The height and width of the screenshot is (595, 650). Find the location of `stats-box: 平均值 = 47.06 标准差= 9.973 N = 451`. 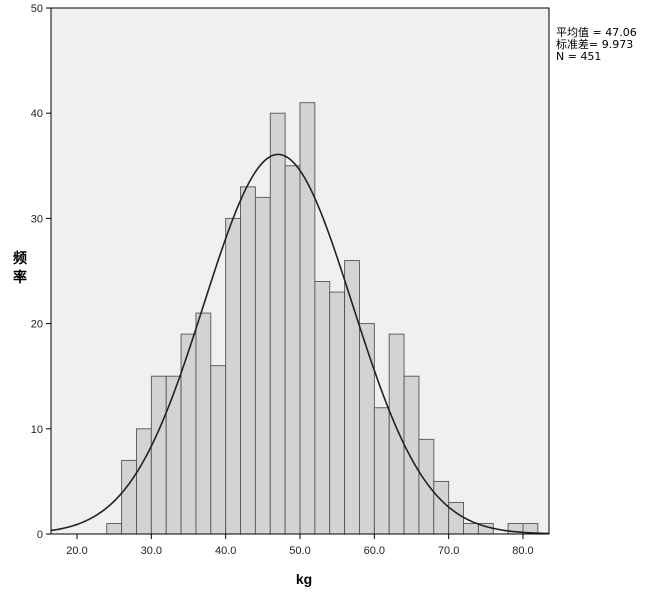

stats-box: 平均值 = 47.06 标准差= 9.973 N = 451 is located at coordinates (596, 45).